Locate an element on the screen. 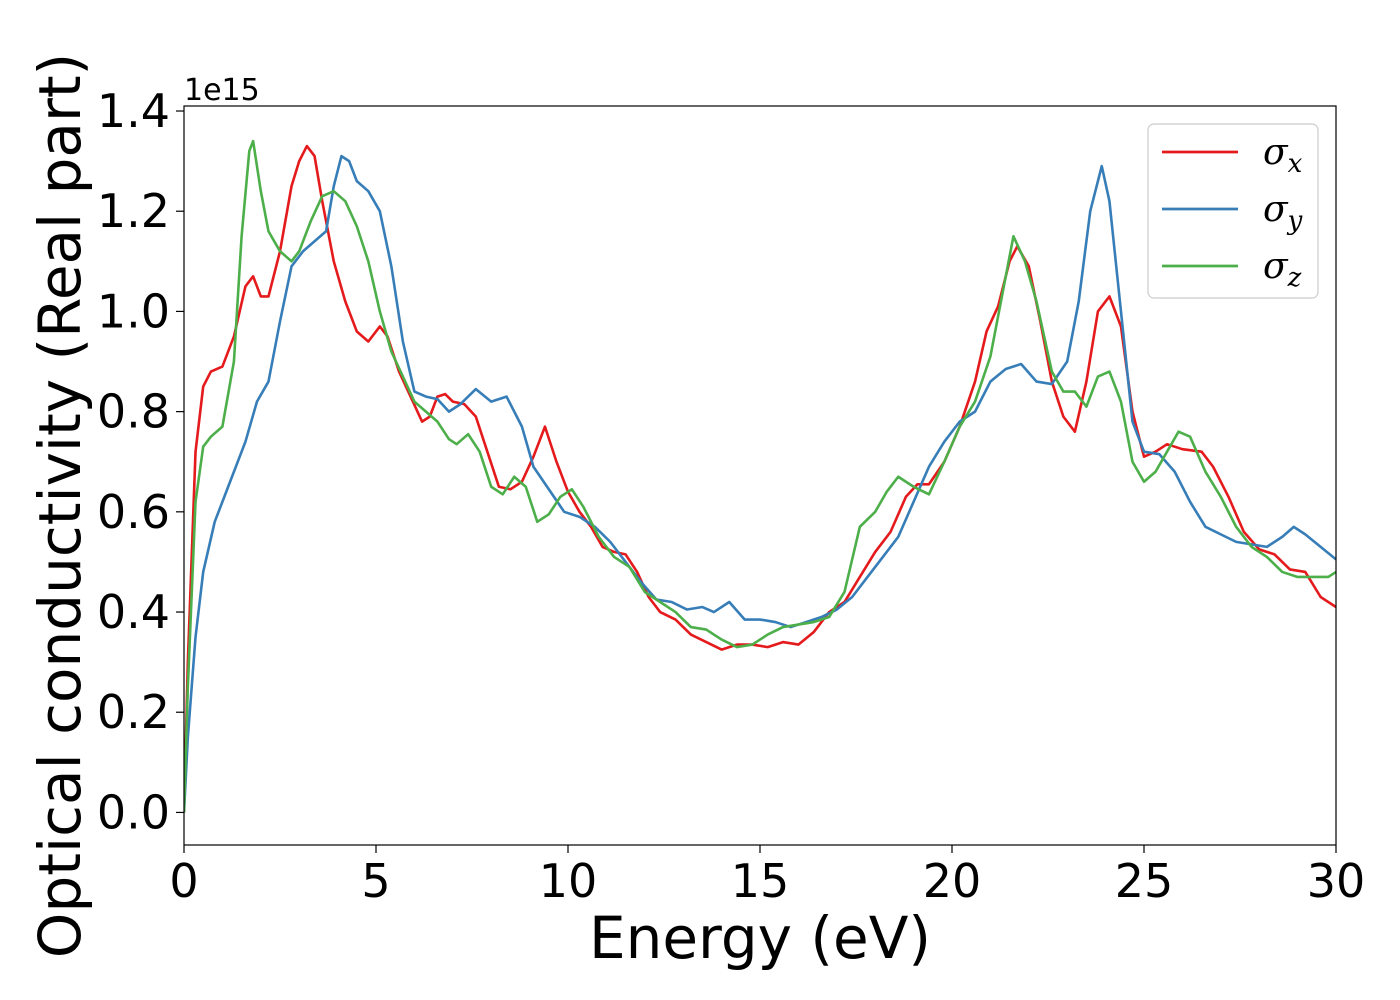 Image resolution: width=1400 pixels, height=1000 pixels. x-tick-label: 5 is located at coordinates (375, 881).